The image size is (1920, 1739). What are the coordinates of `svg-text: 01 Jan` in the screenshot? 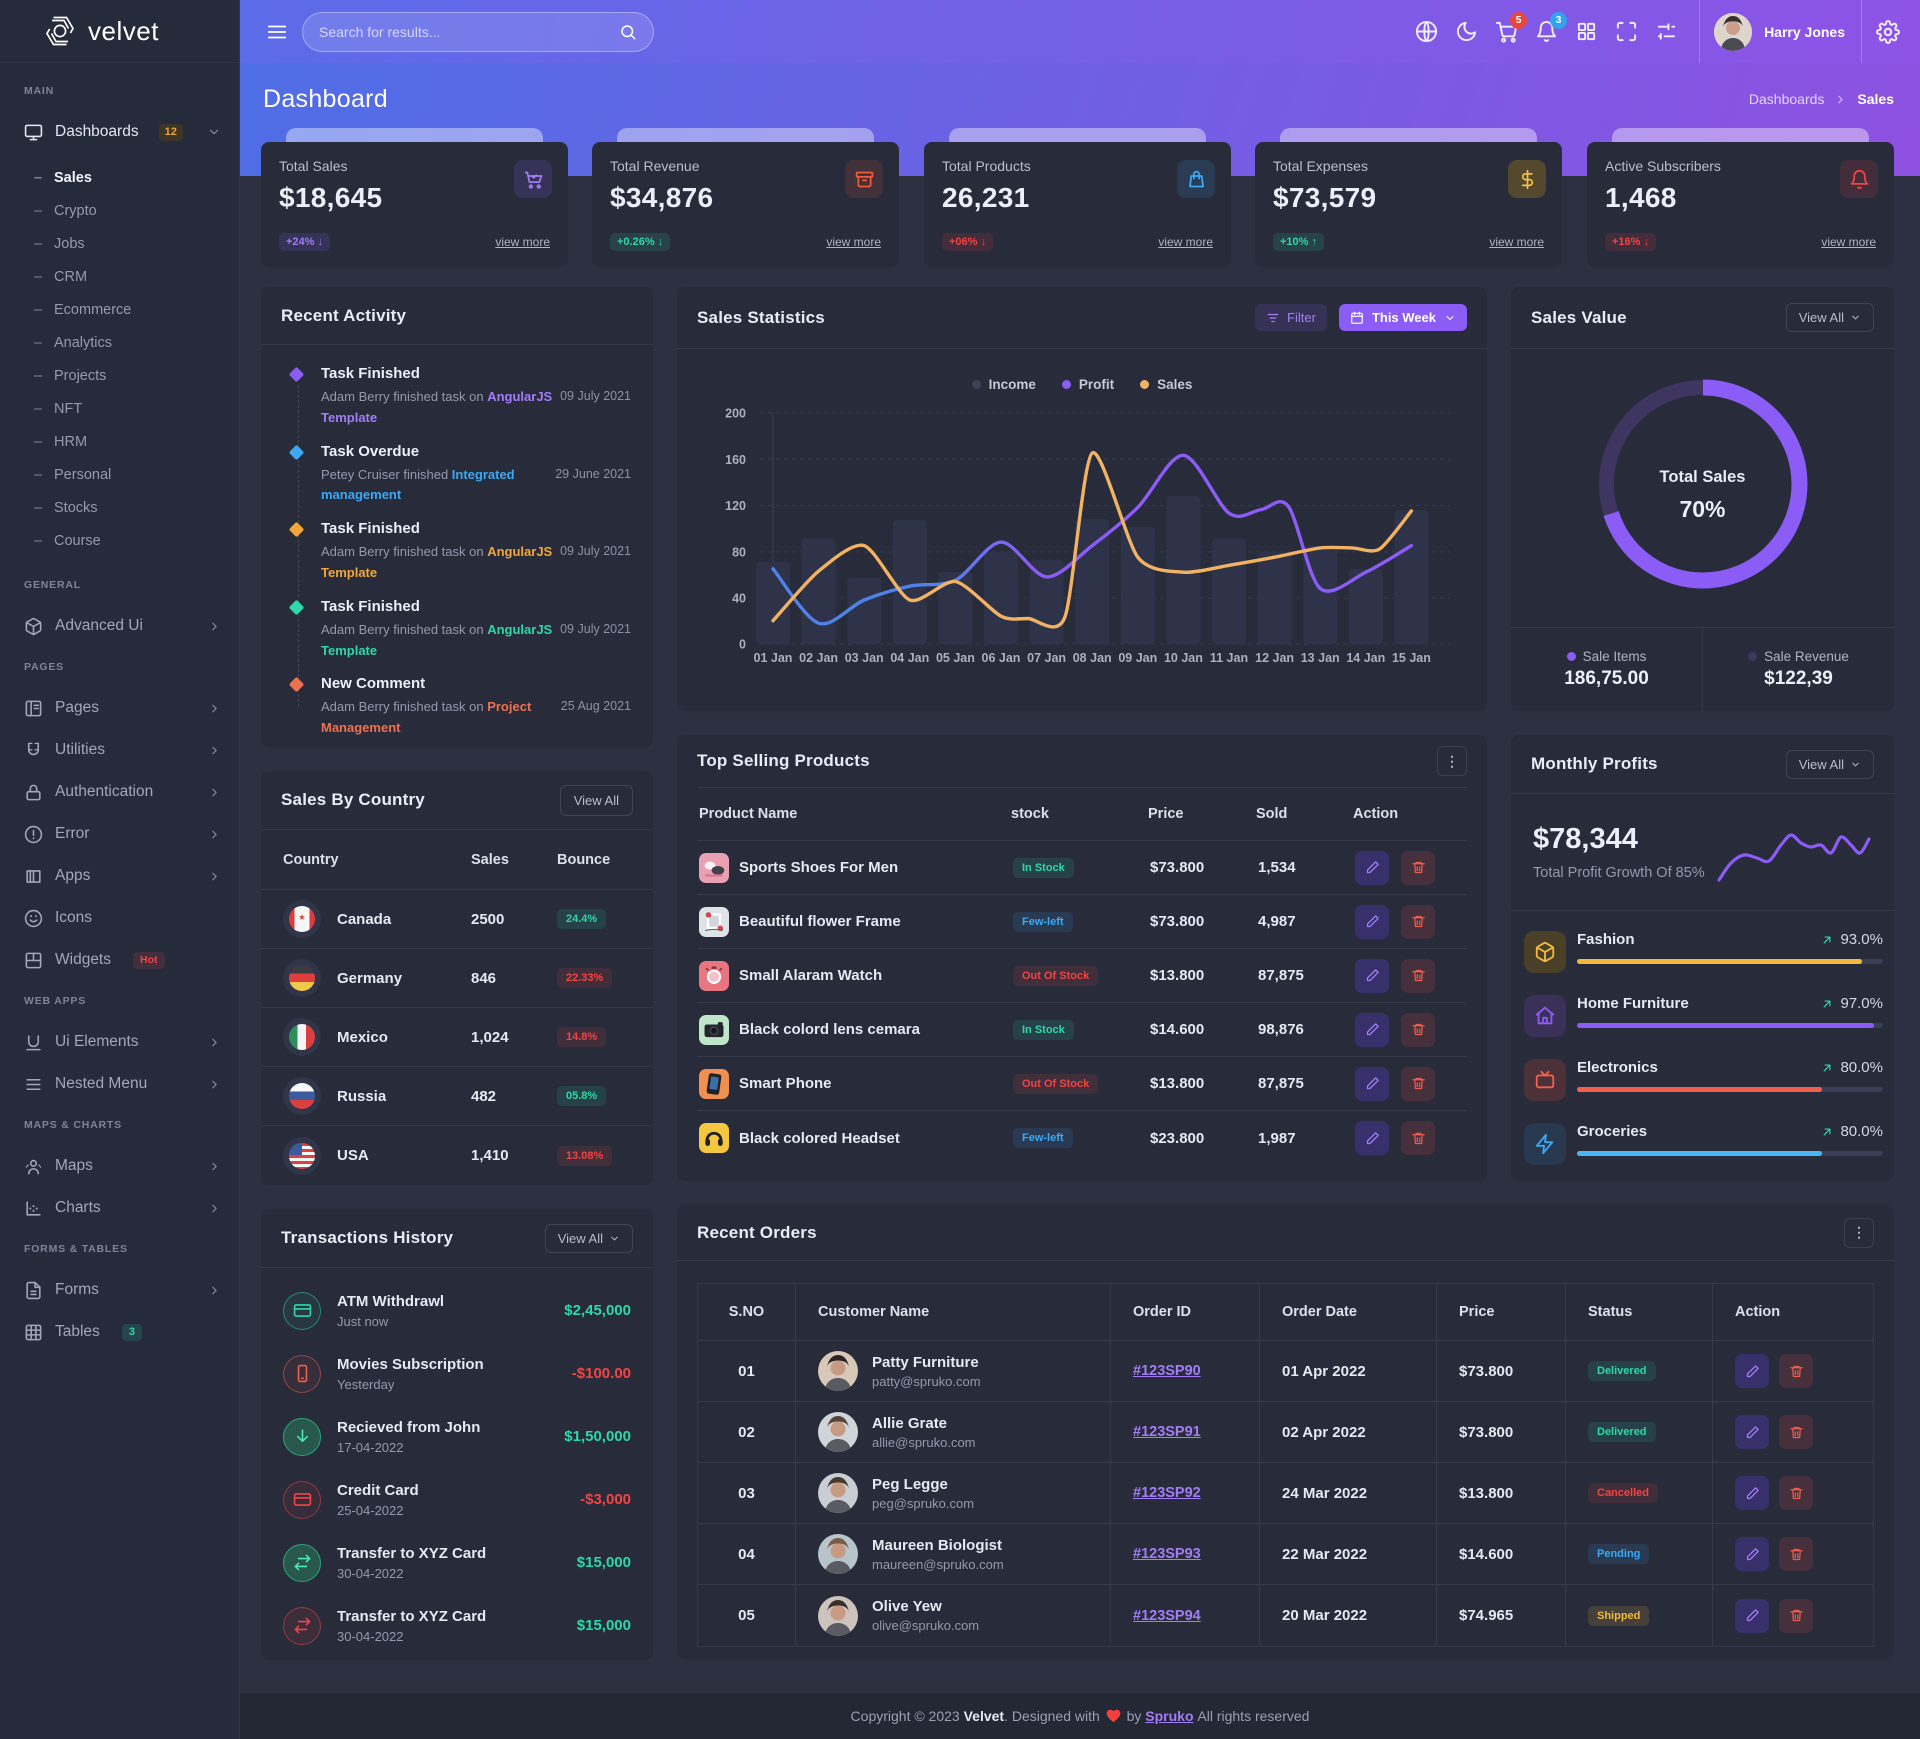 It's located at (773, 658).